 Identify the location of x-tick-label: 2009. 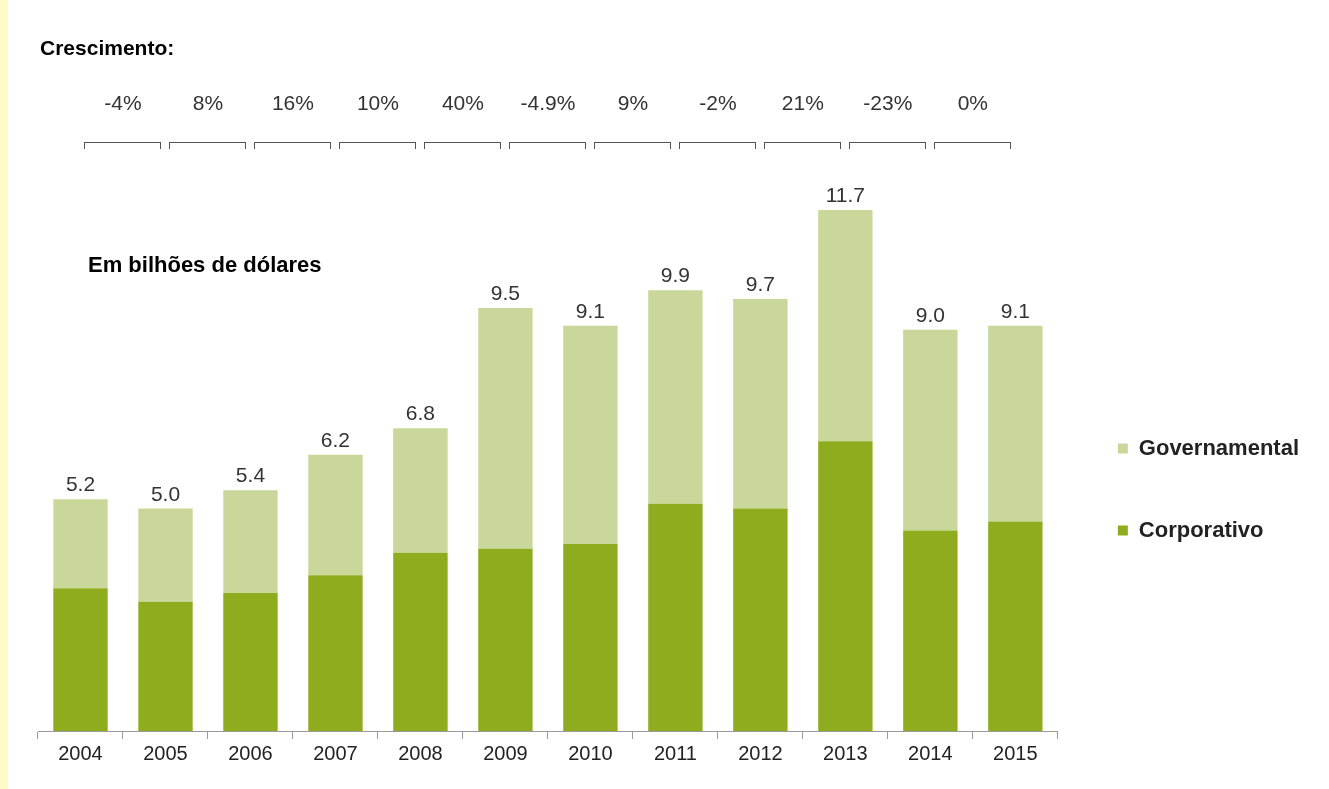
(505, 752).